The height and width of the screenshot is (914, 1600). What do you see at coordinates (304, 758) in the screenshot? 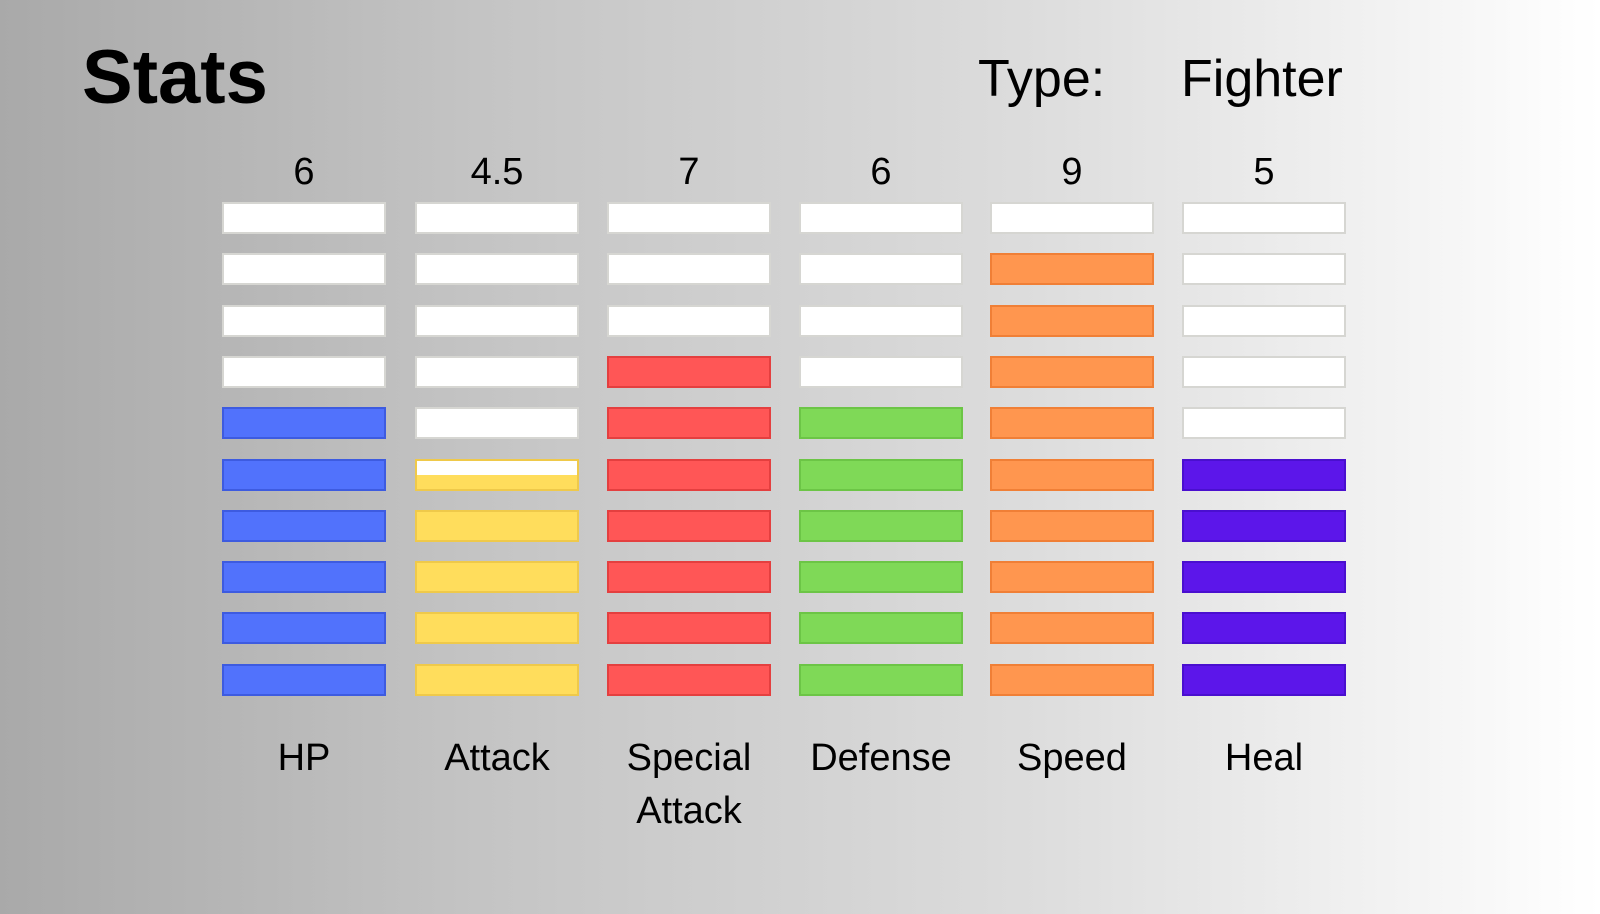
I see `stat-name-hp: HP` at bounding box center [304, 758].